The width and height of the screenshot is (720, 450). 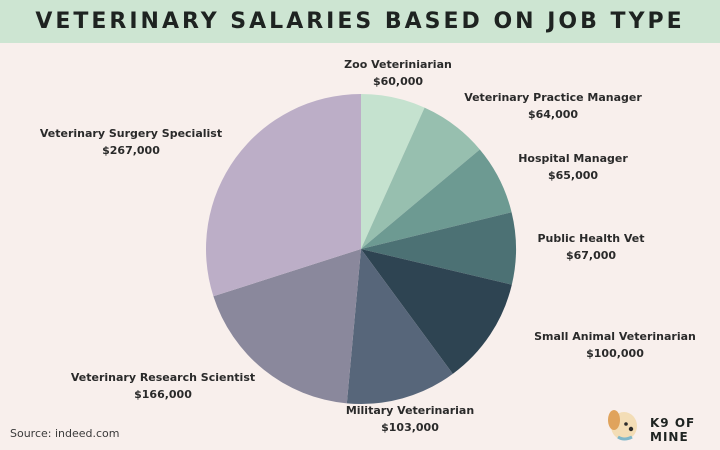 What do you see at coordinates (573, 175) in the screenshot?
I see `slice-value-label: $65,000` at bounding box center [573, 175].